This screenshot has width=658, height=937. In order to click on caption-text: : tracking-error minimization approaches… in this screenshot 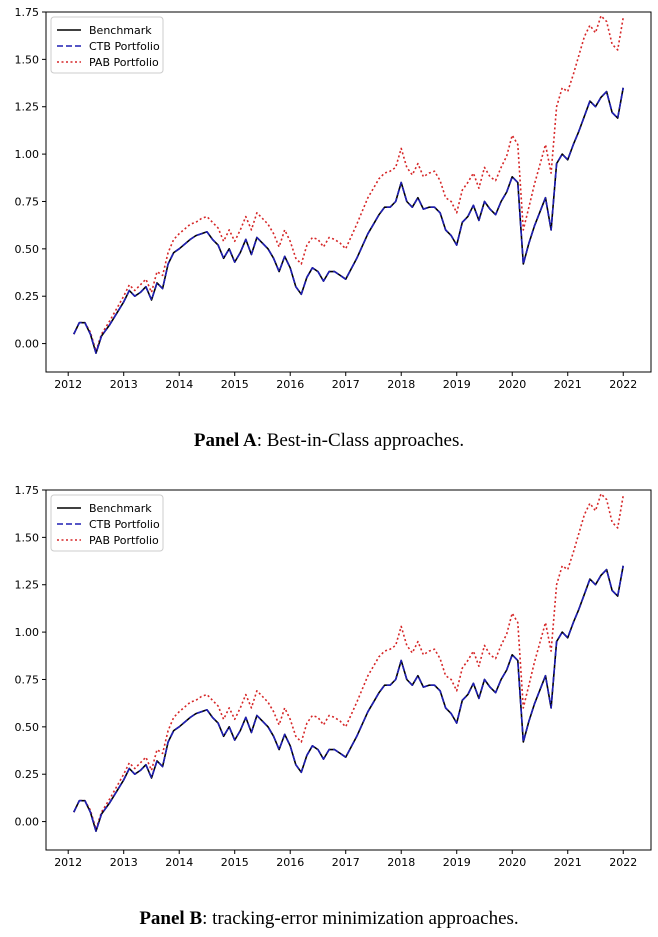, I will do `click(360, 918)`.